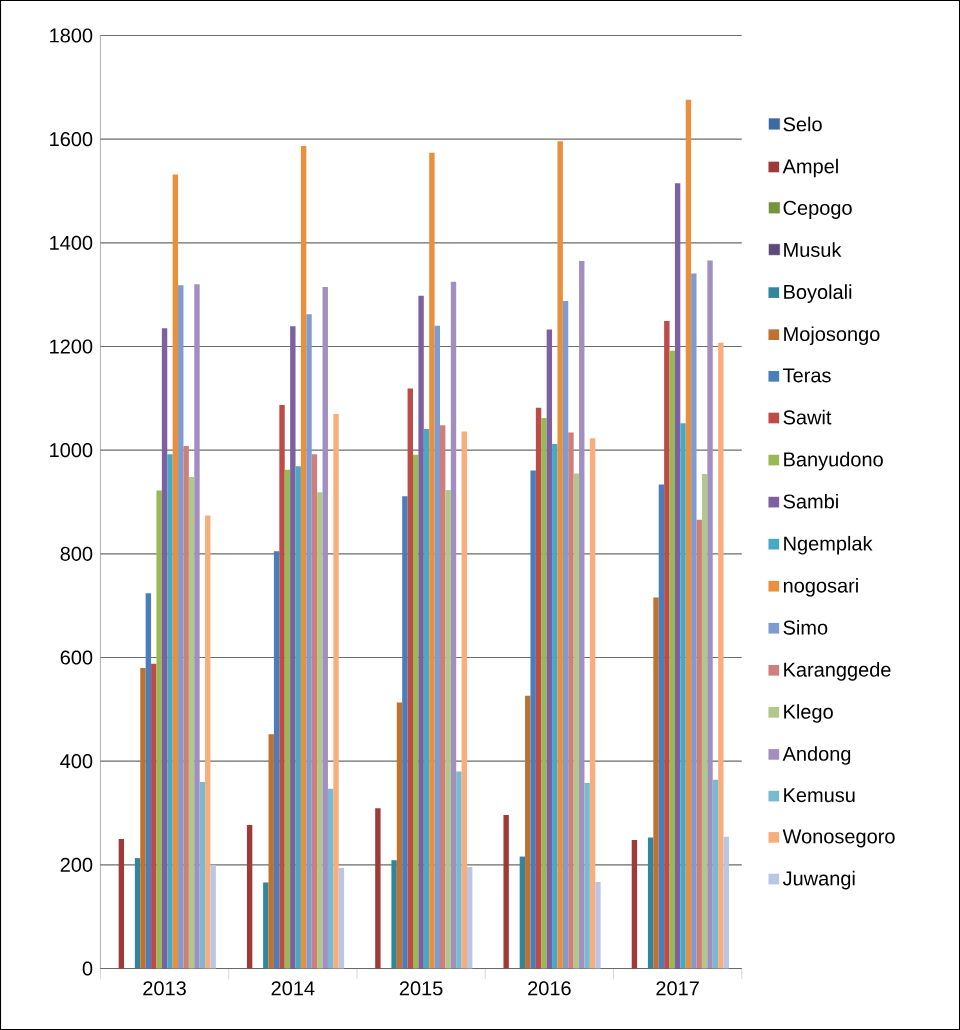 This screenshot has width=960, height=1030. Describe the element at coordinates (820, 587) in the screenshot. I see `legend-label: nogosari` at that location.